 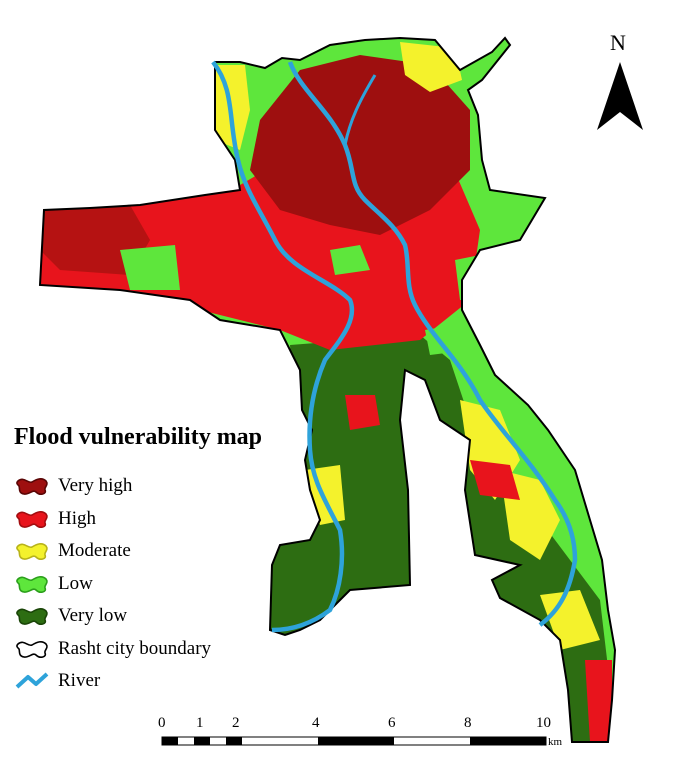 What do you see at coordinates (75, 583) in the screenshot?
I see `legend-label: Low` at bounding box center [75, 583].